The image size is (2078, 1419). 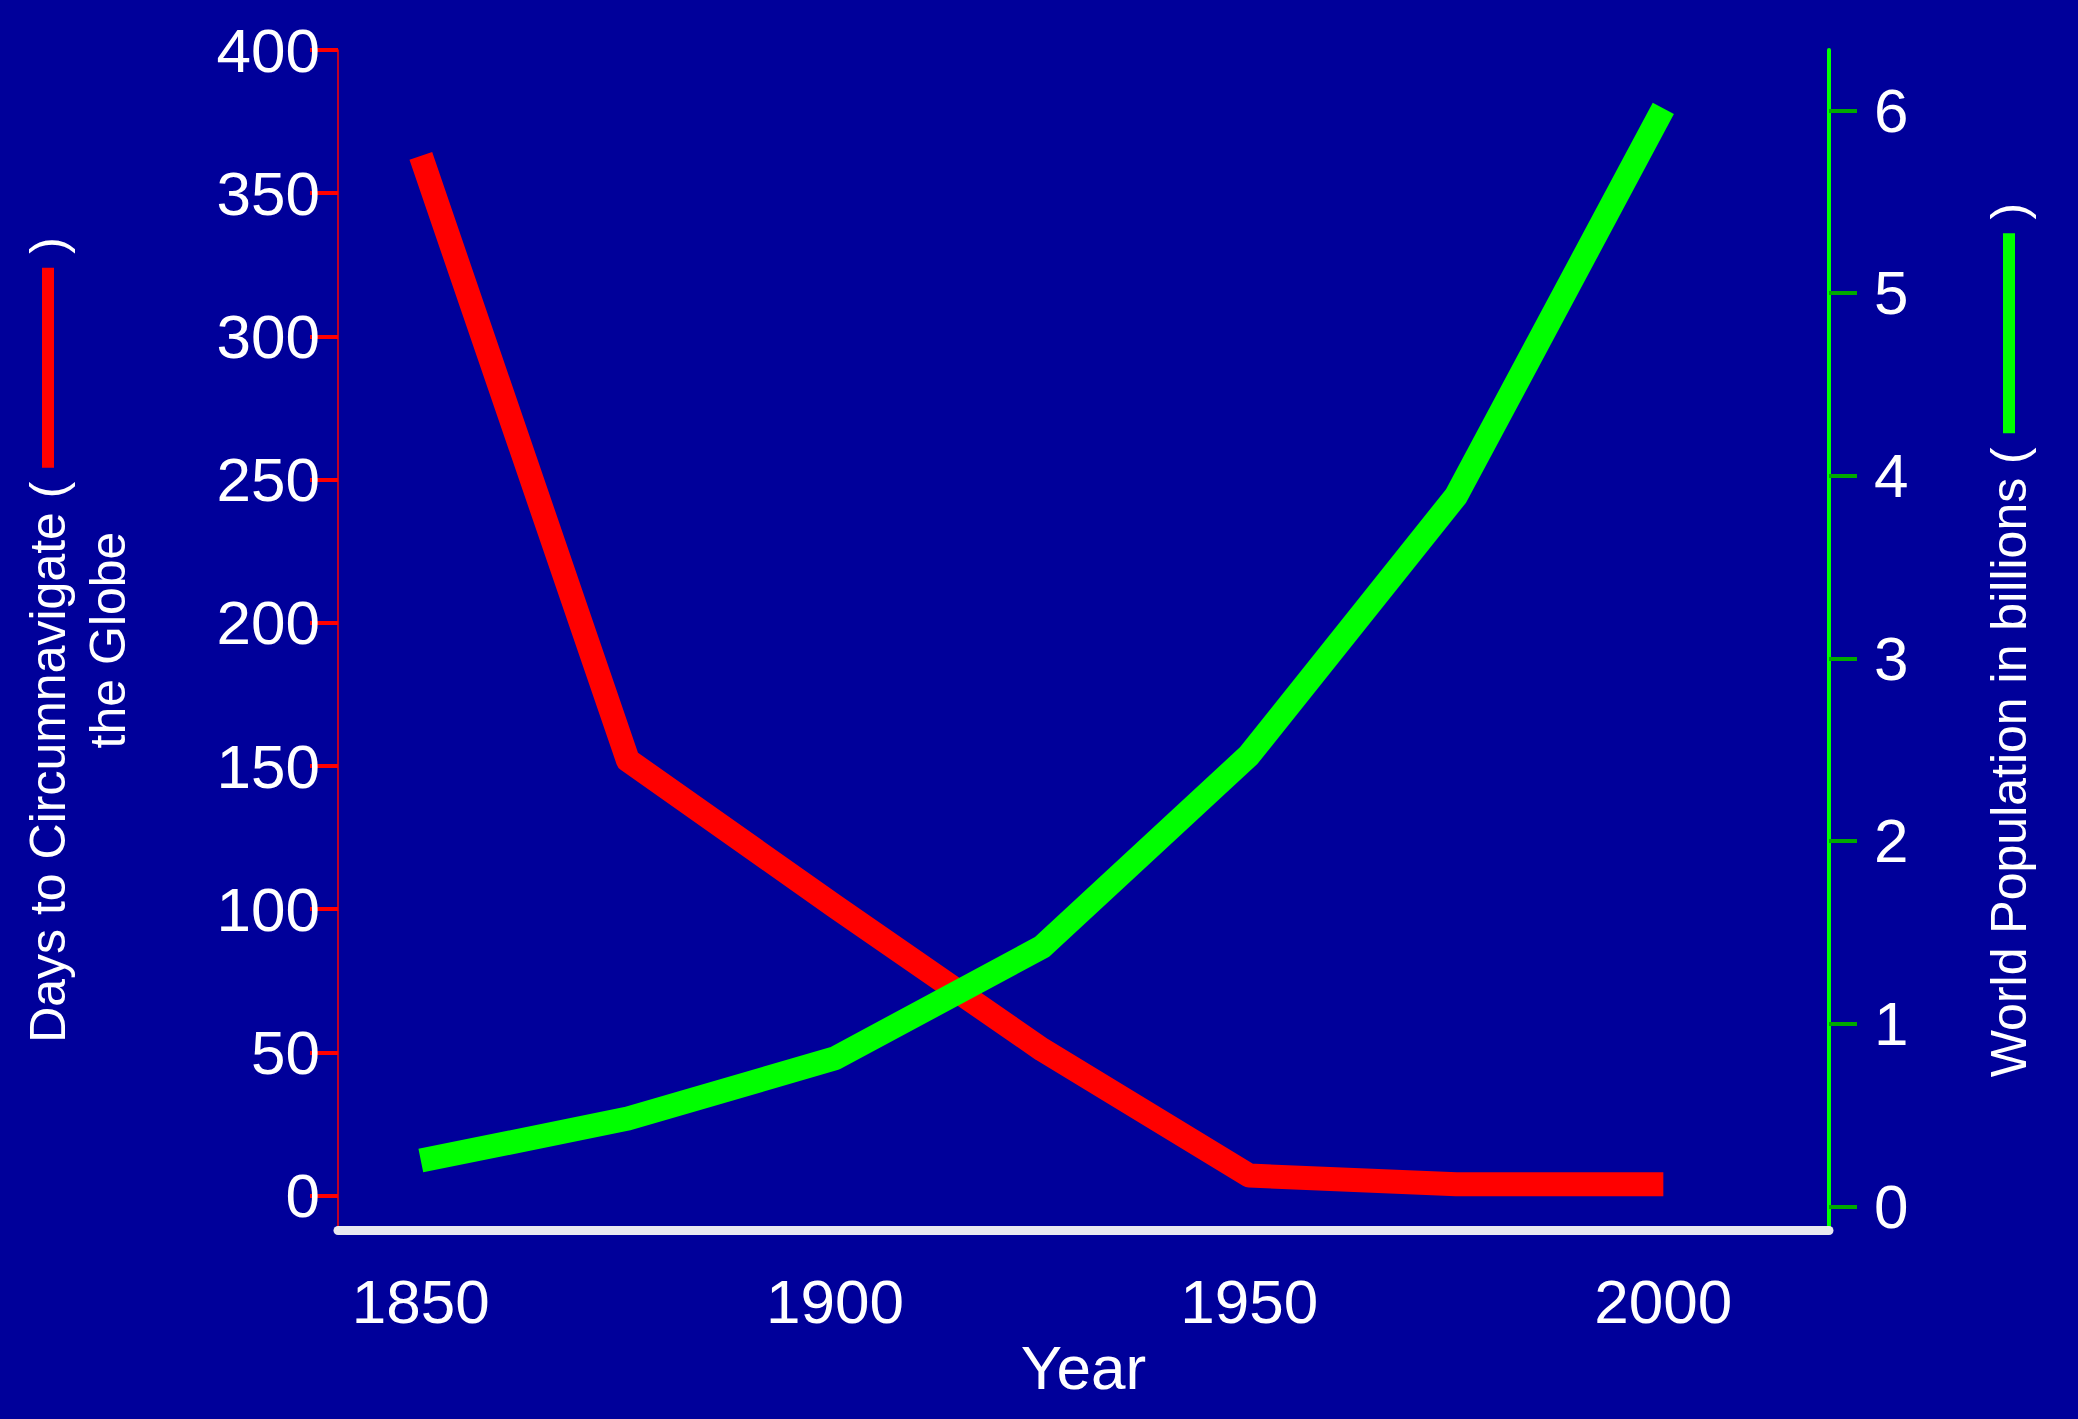 I want to click on x-tick-label: 1900, so click(x=835, y=1301).